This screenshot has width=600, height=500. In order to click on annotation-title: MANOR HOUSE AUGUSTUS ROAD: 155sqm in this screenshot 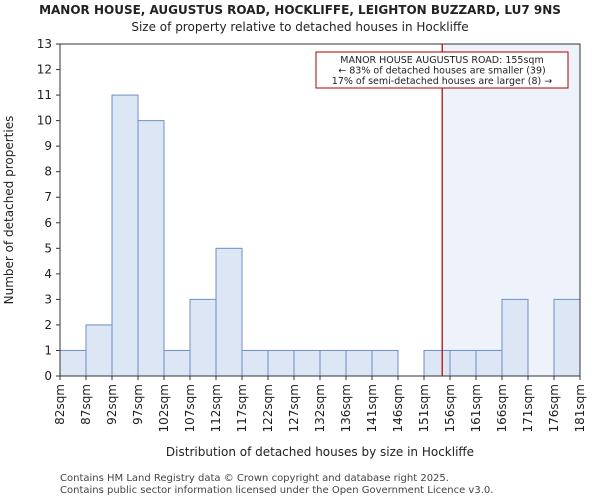, I will do `click(441, 60)`.